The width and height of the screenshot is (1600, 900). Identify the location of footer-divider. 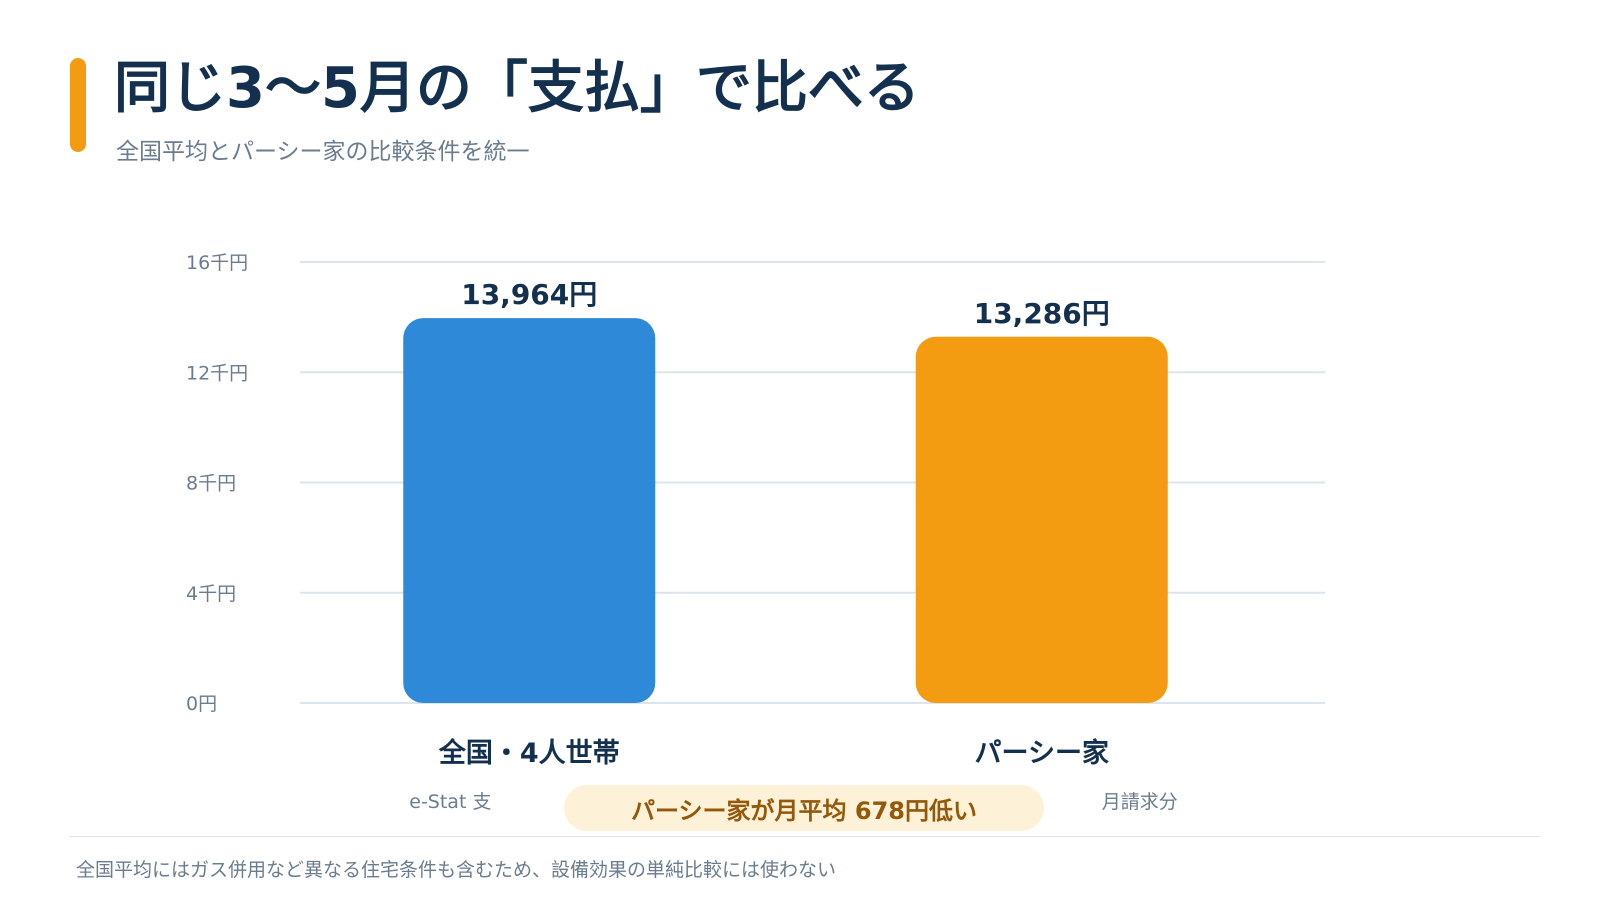
(805, 836).